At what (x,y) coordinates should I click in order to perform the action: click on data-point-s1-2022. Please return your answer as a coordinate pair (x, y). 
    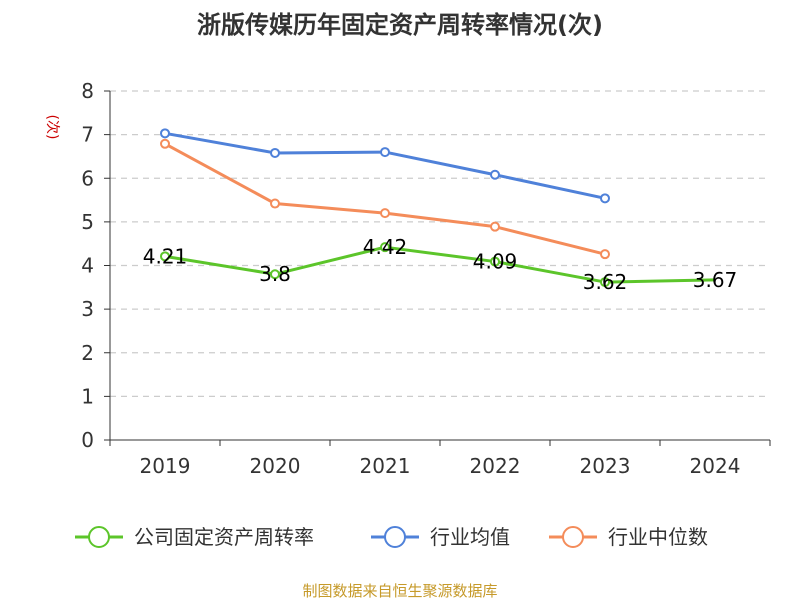
    Looking at the image, I should click on (495, 174).